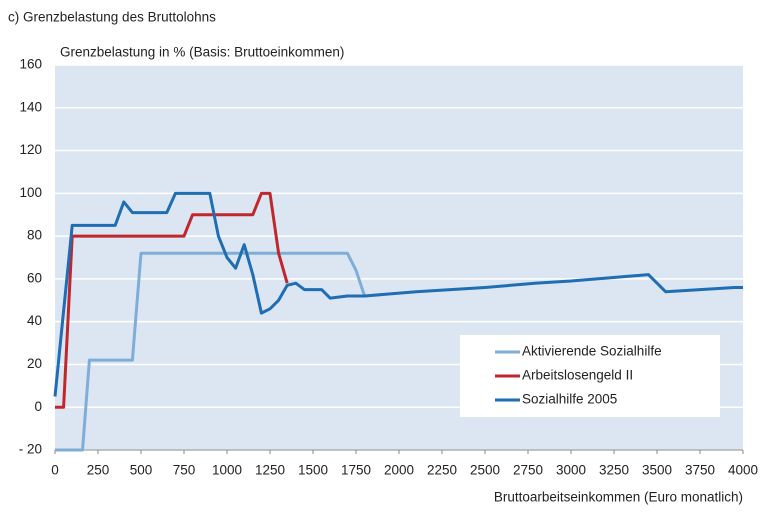 This screenshot has height=512, width=763. What do you see at coordinates (571, 470) in the screenshot?
I see `x-tick-label: 3000` at bounding box center [571, 470].